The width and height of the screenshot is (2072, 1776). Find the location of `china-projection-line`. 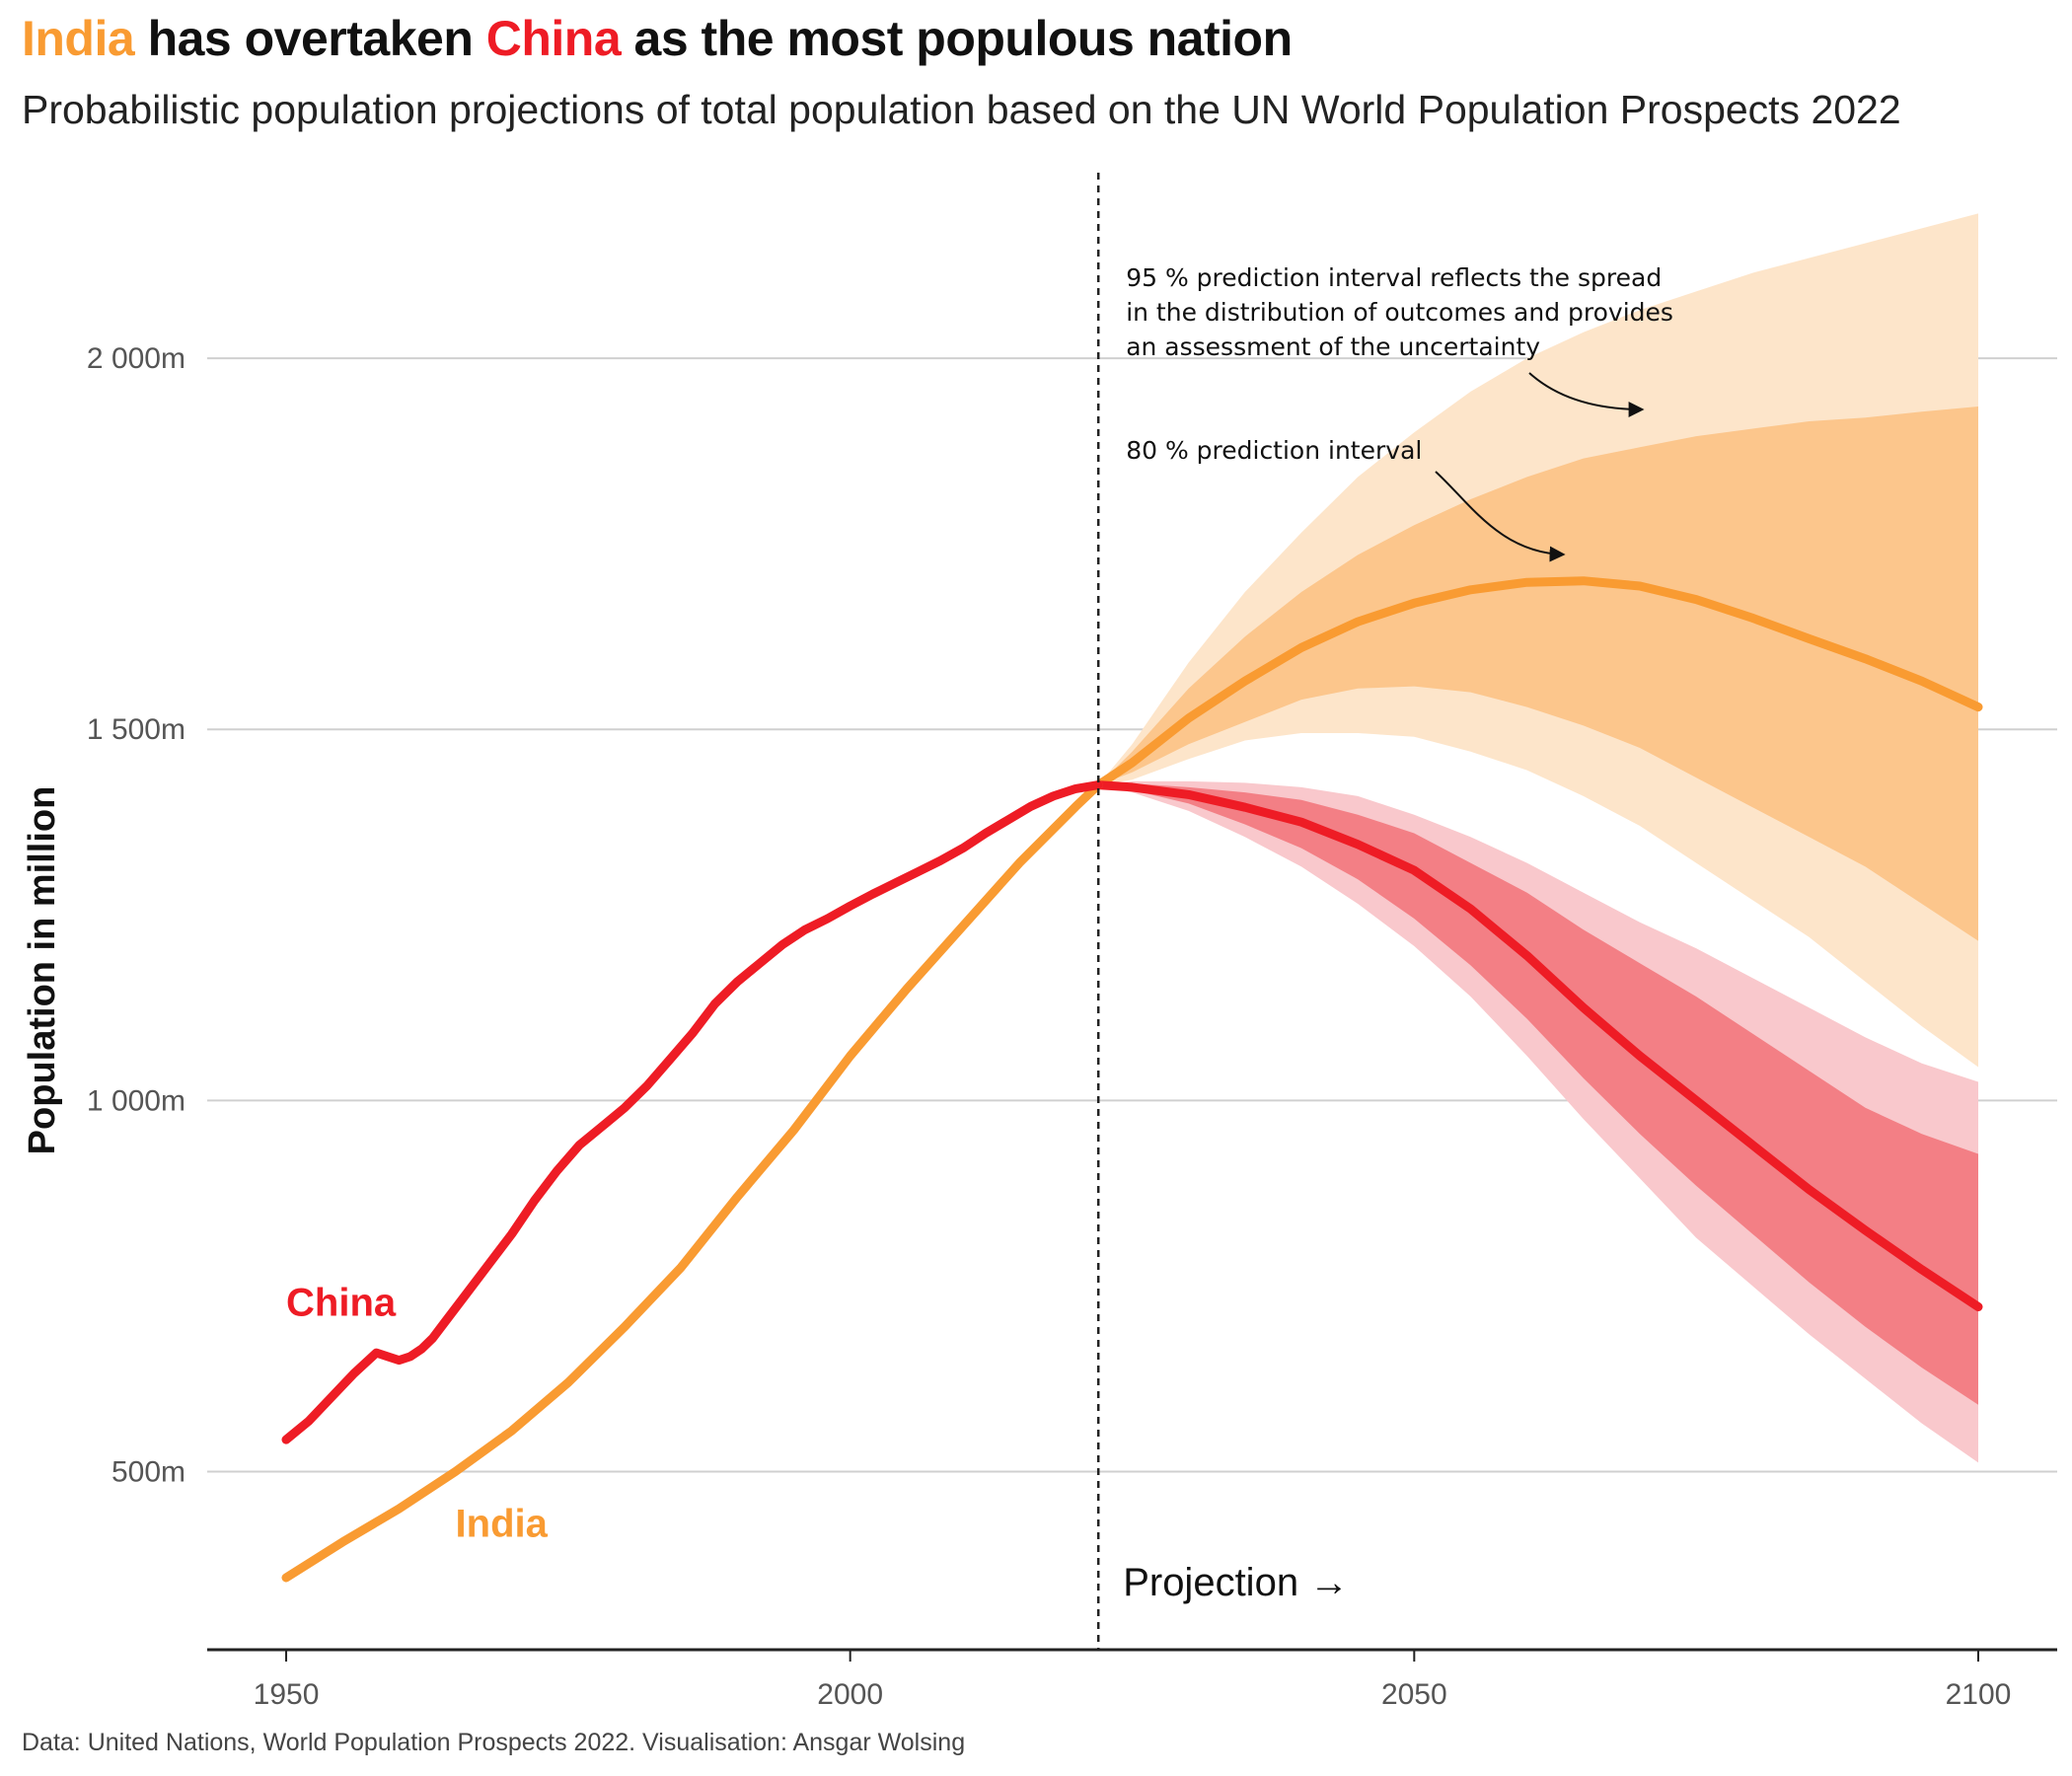

china-projection-line is located at coordinates (1538, 1046).